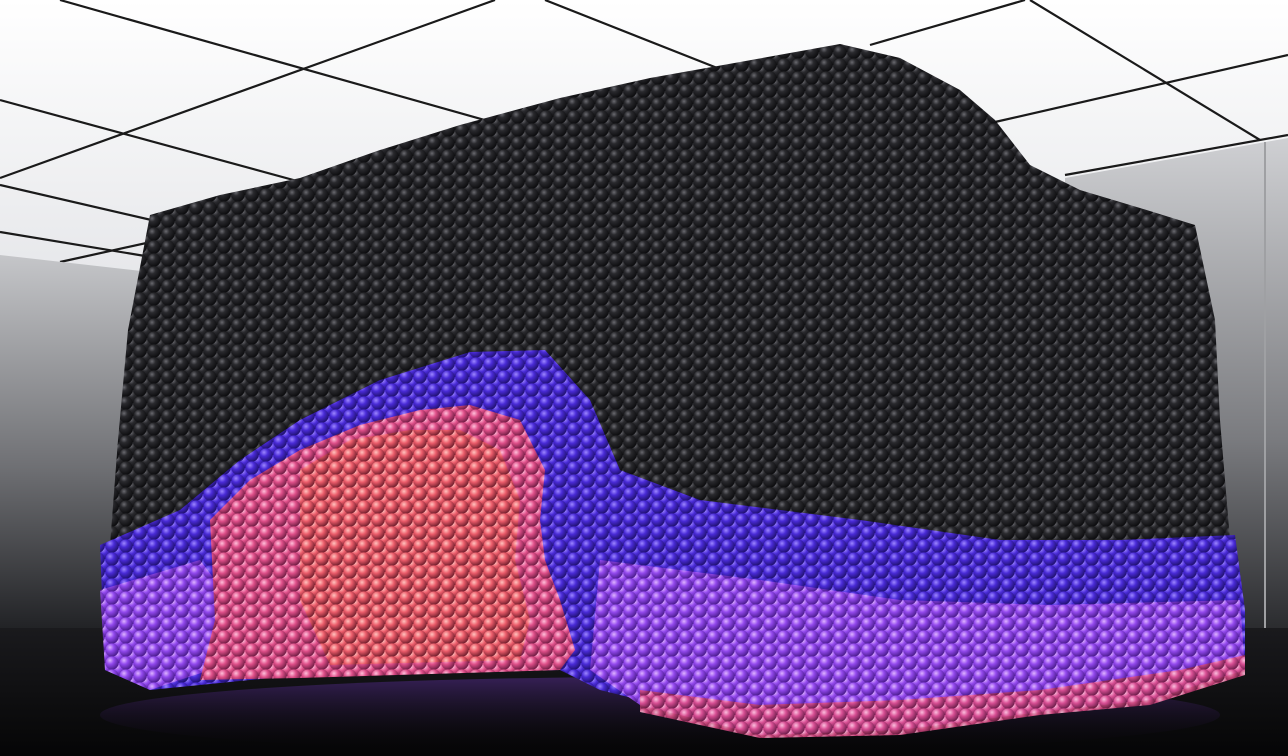 Image resolution: width=1288 pixels, height=756 pixels. Describe the element at coordinates (942, 696) in the screenshot. I see `pink-bottom-edge` at that location.